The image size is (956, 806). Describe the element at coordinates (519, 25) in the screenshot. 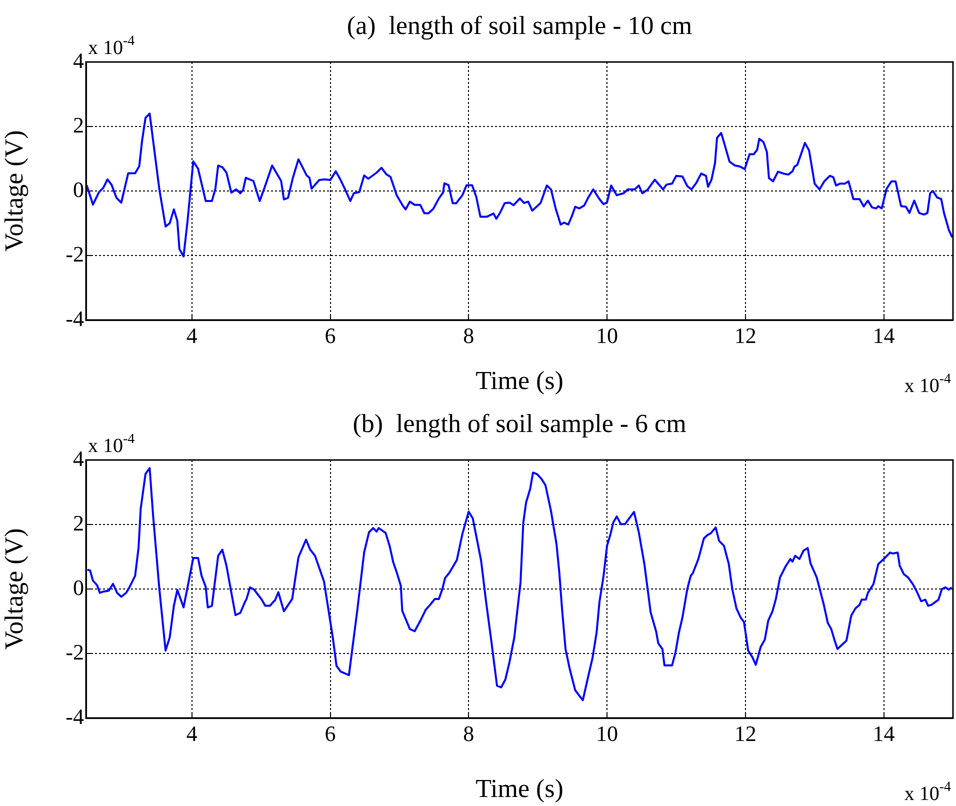

I see `chart-title: (a) length of soil sample - 10 cm` at that location.